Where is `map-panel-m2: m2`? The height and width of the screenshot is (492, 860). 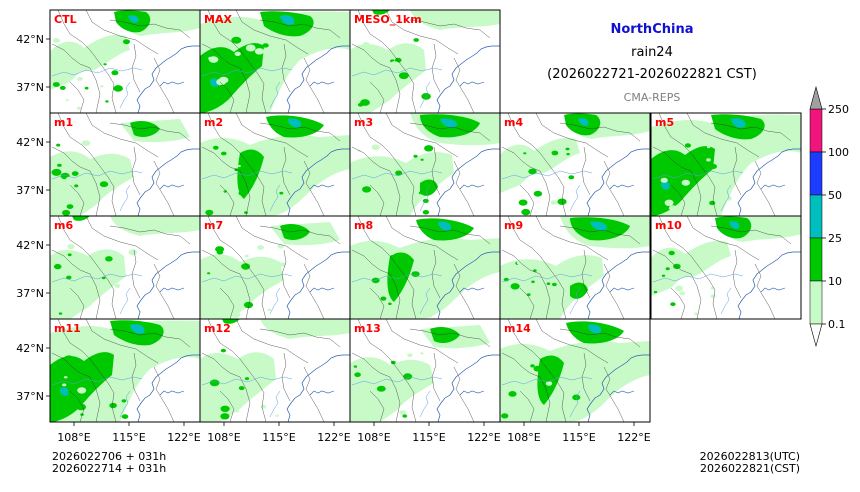
map-panel-m2: m2 is located at coordinates (275, 164).